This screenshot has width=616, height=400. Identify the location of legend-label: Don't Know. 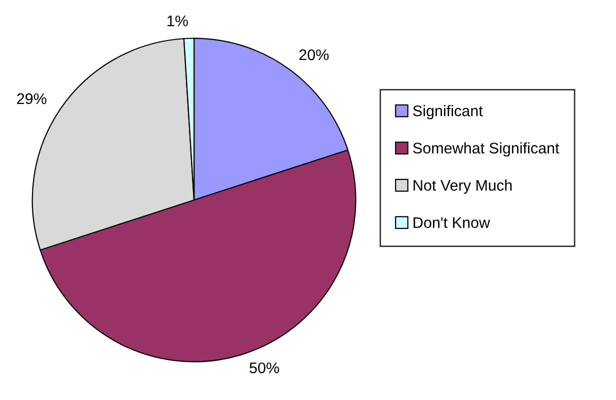
(452, 222).